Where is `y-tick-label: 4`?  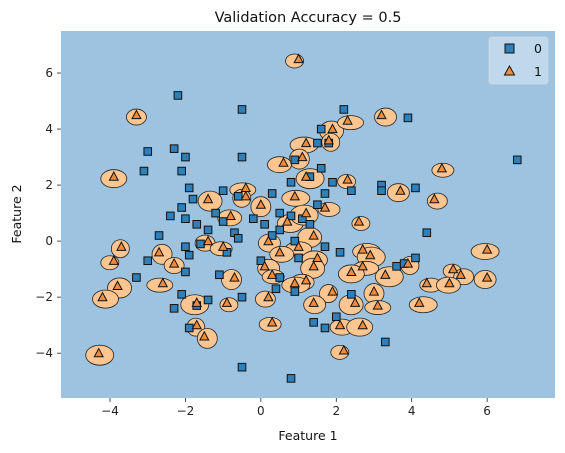
y-tick-label: 4 is located at coordinates (49, 129).